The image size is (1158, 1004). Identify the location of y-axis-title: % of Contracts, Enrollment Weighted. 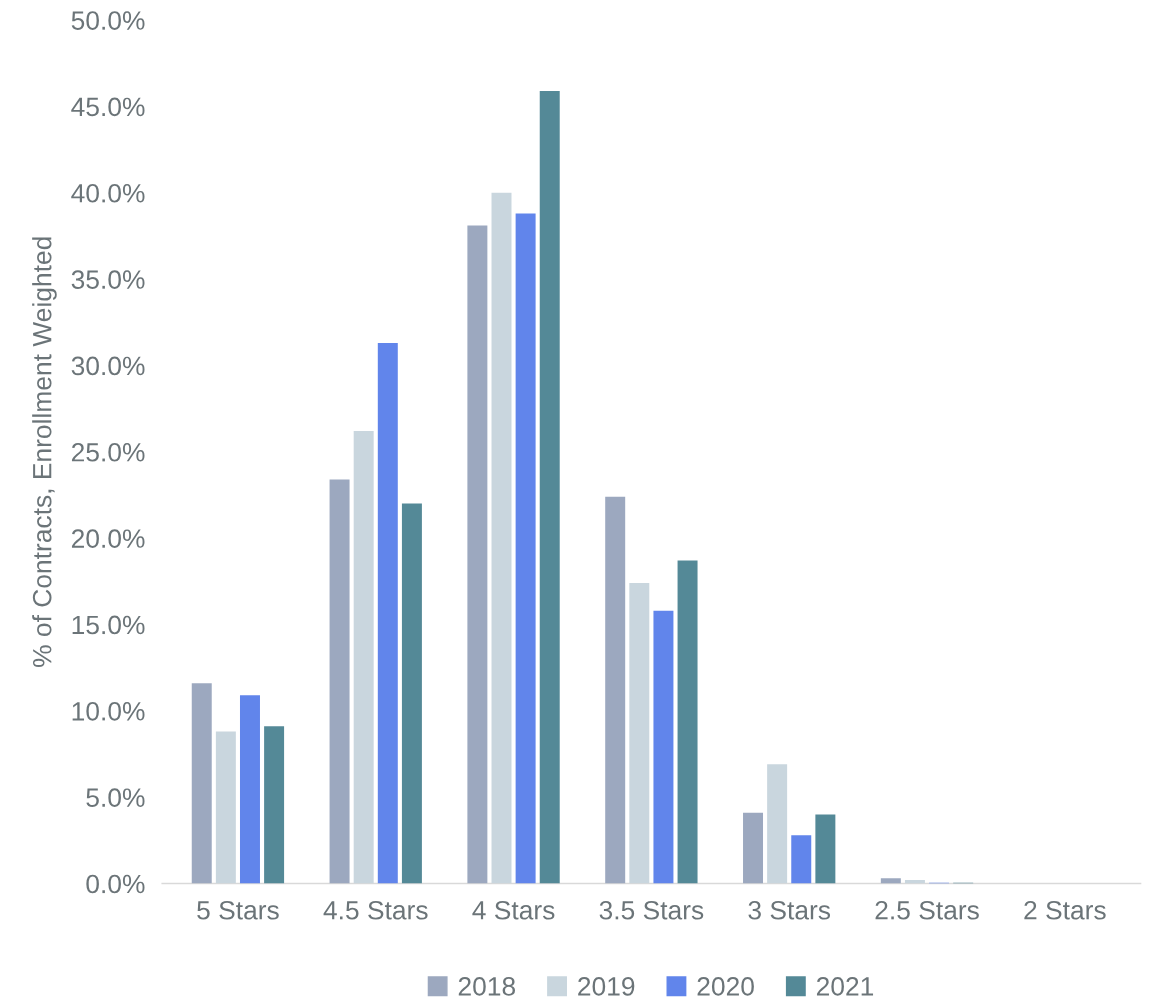
(44, 452).